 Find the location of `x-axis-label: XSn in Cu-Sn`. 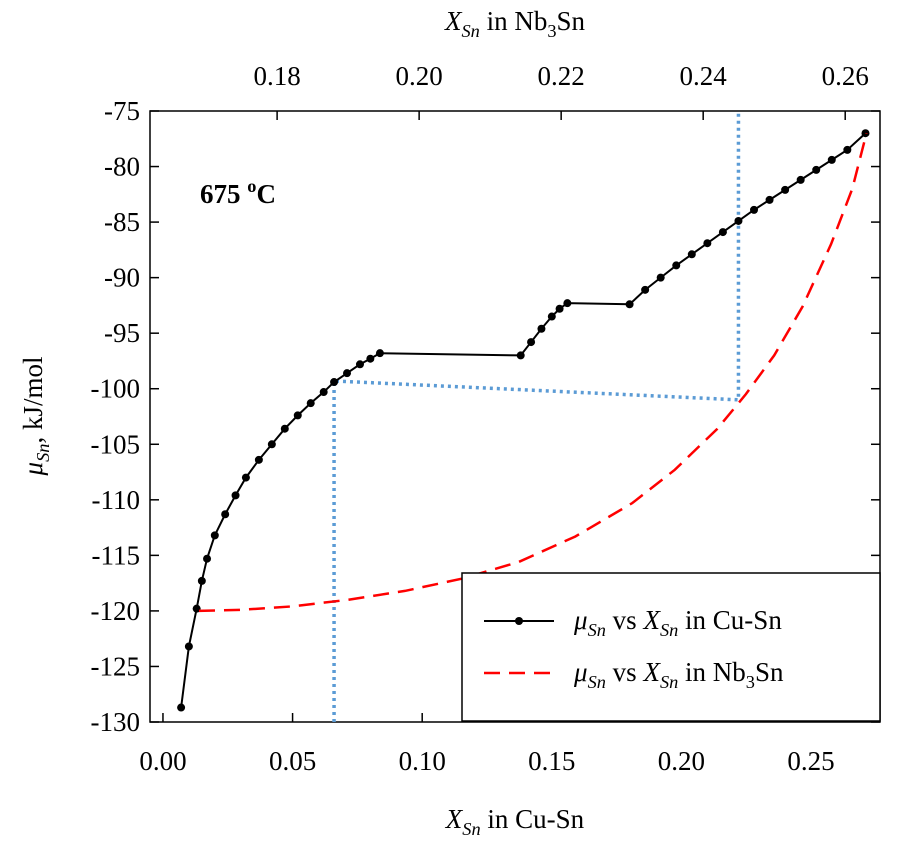

x-axis-label: XSn in Cu-Sn is located at coordinates (515, 821).